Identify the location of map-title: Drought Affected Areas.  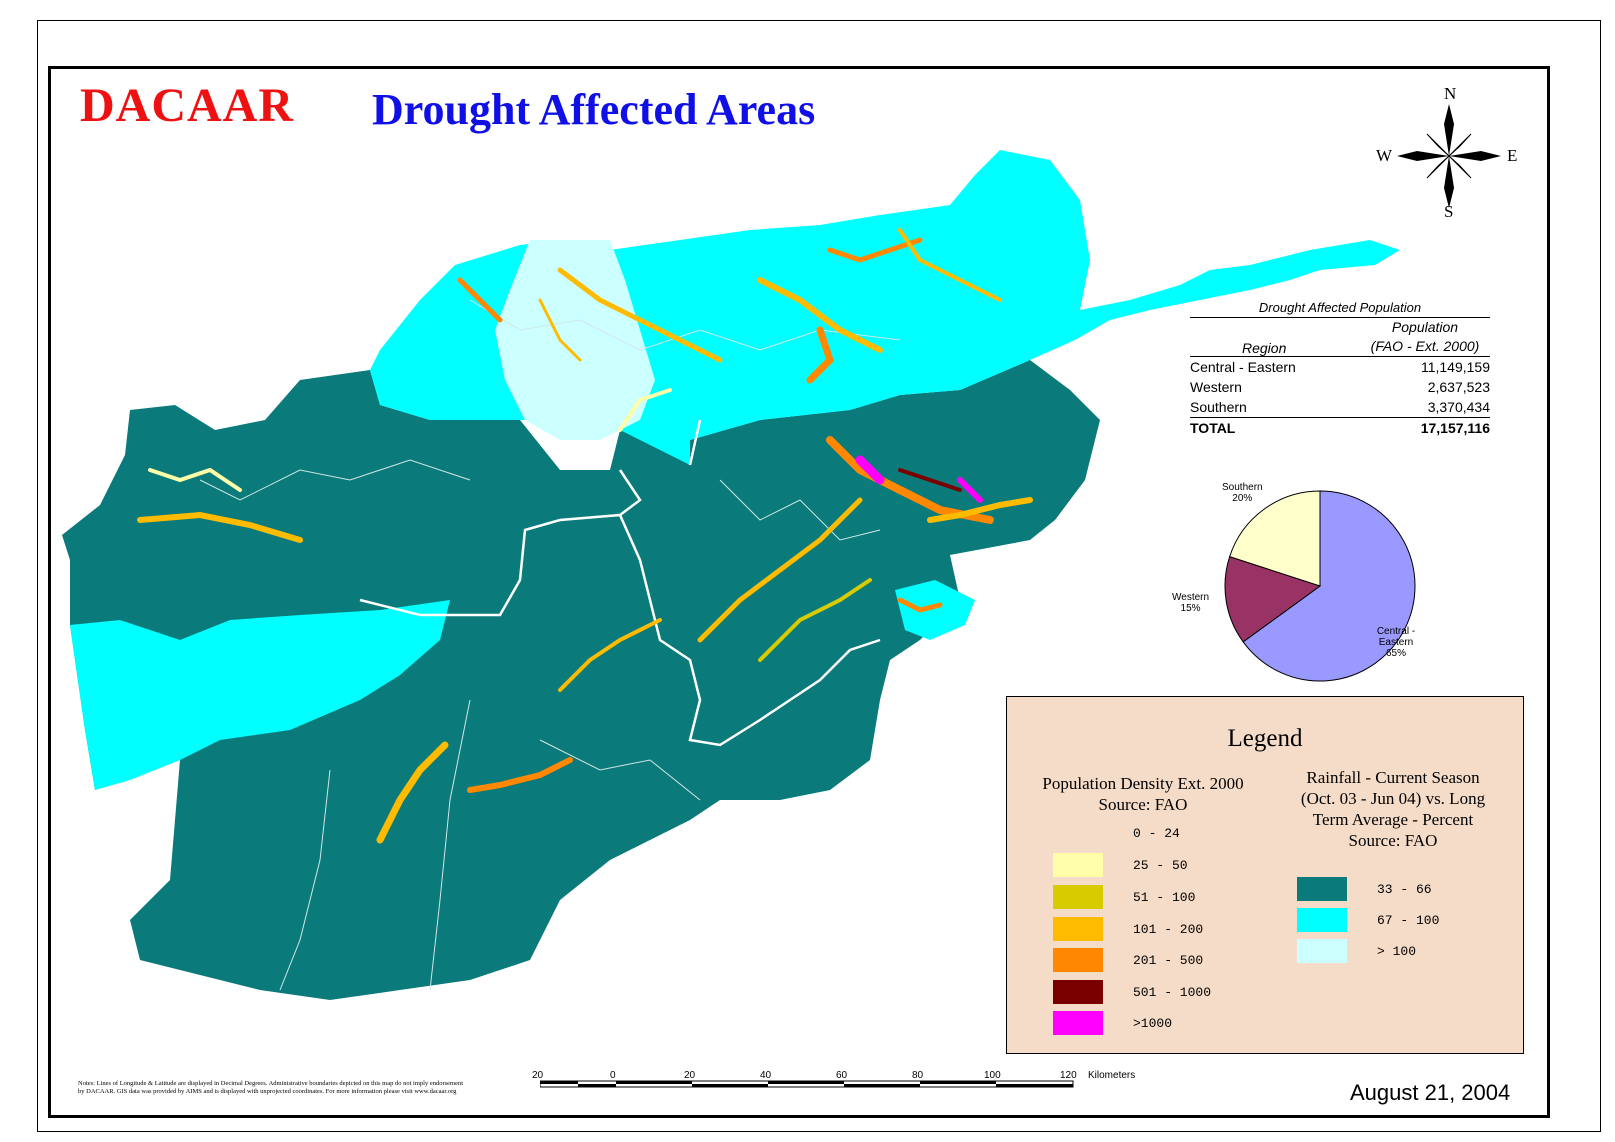
(594, 109).